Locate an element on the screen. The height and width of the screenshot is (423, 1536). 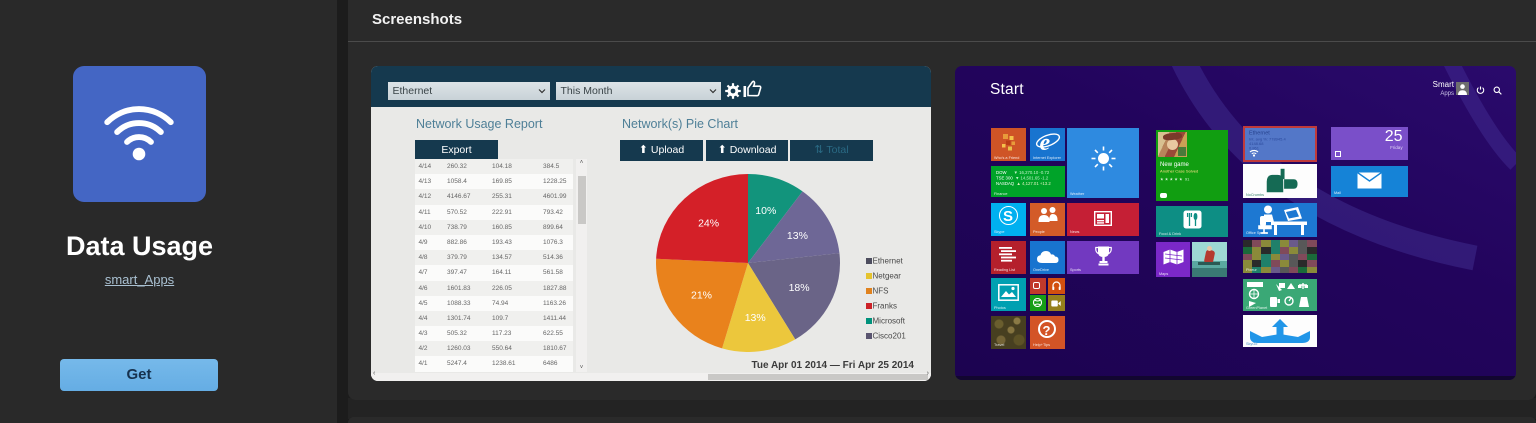
svg-text: 21% is located at coordinates (701, 296).